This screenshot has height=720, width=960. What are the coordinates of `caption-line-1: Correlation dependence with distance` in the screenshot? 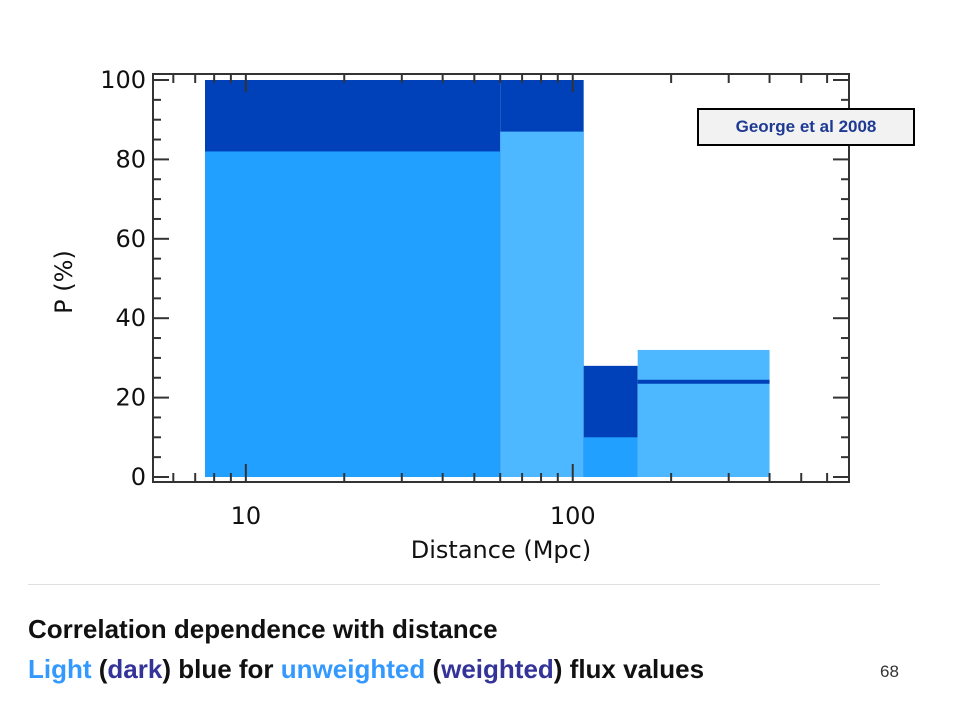 It's located at (263, 629).